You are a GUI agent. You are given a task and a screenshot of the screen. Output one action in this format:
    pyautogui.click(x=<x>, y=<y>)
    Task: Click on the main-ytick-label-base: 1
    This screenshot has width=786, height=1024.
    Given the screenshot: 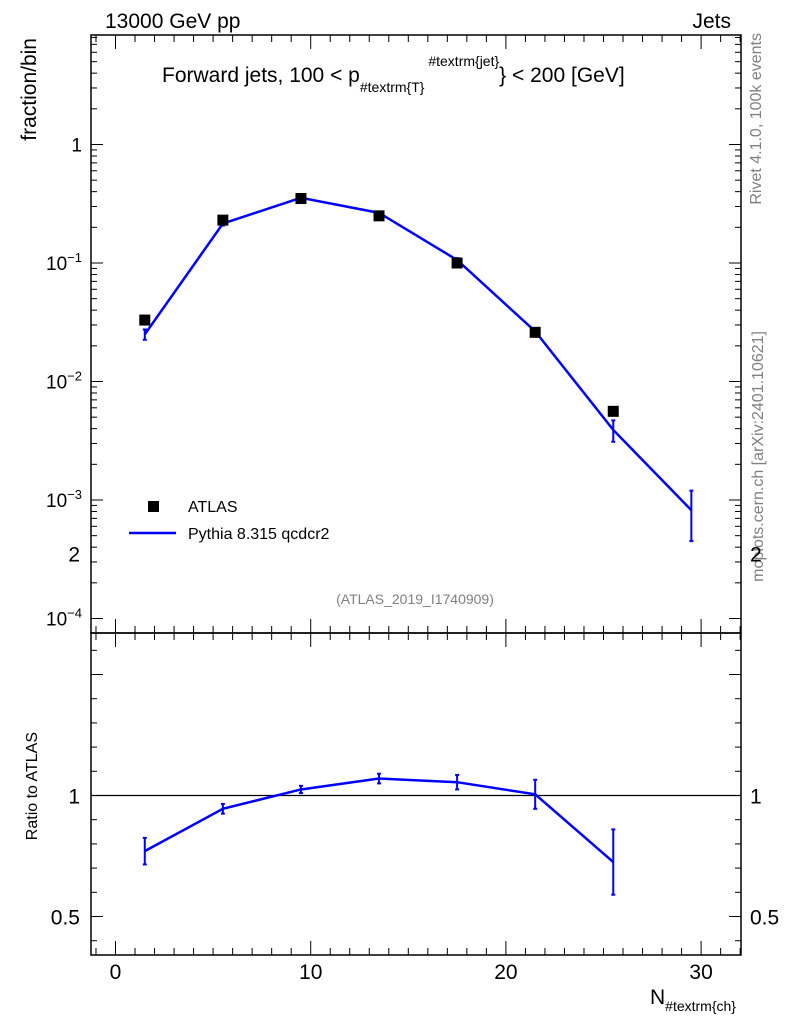 What is the action you would take?
    pyautogui.click(x=76, y=146)
    